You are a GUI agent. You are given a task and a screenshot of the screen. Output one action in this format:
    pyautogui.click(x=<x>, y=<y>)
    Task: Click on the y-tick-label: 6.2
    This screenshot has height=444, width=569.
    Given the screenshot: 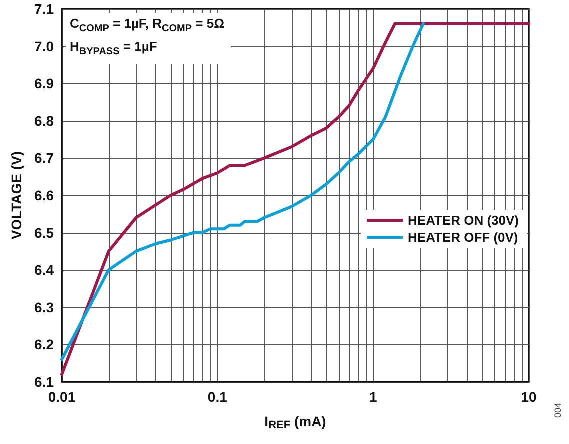 What is the action you would take?
    pyautogui.click(x=44, y=344)
    